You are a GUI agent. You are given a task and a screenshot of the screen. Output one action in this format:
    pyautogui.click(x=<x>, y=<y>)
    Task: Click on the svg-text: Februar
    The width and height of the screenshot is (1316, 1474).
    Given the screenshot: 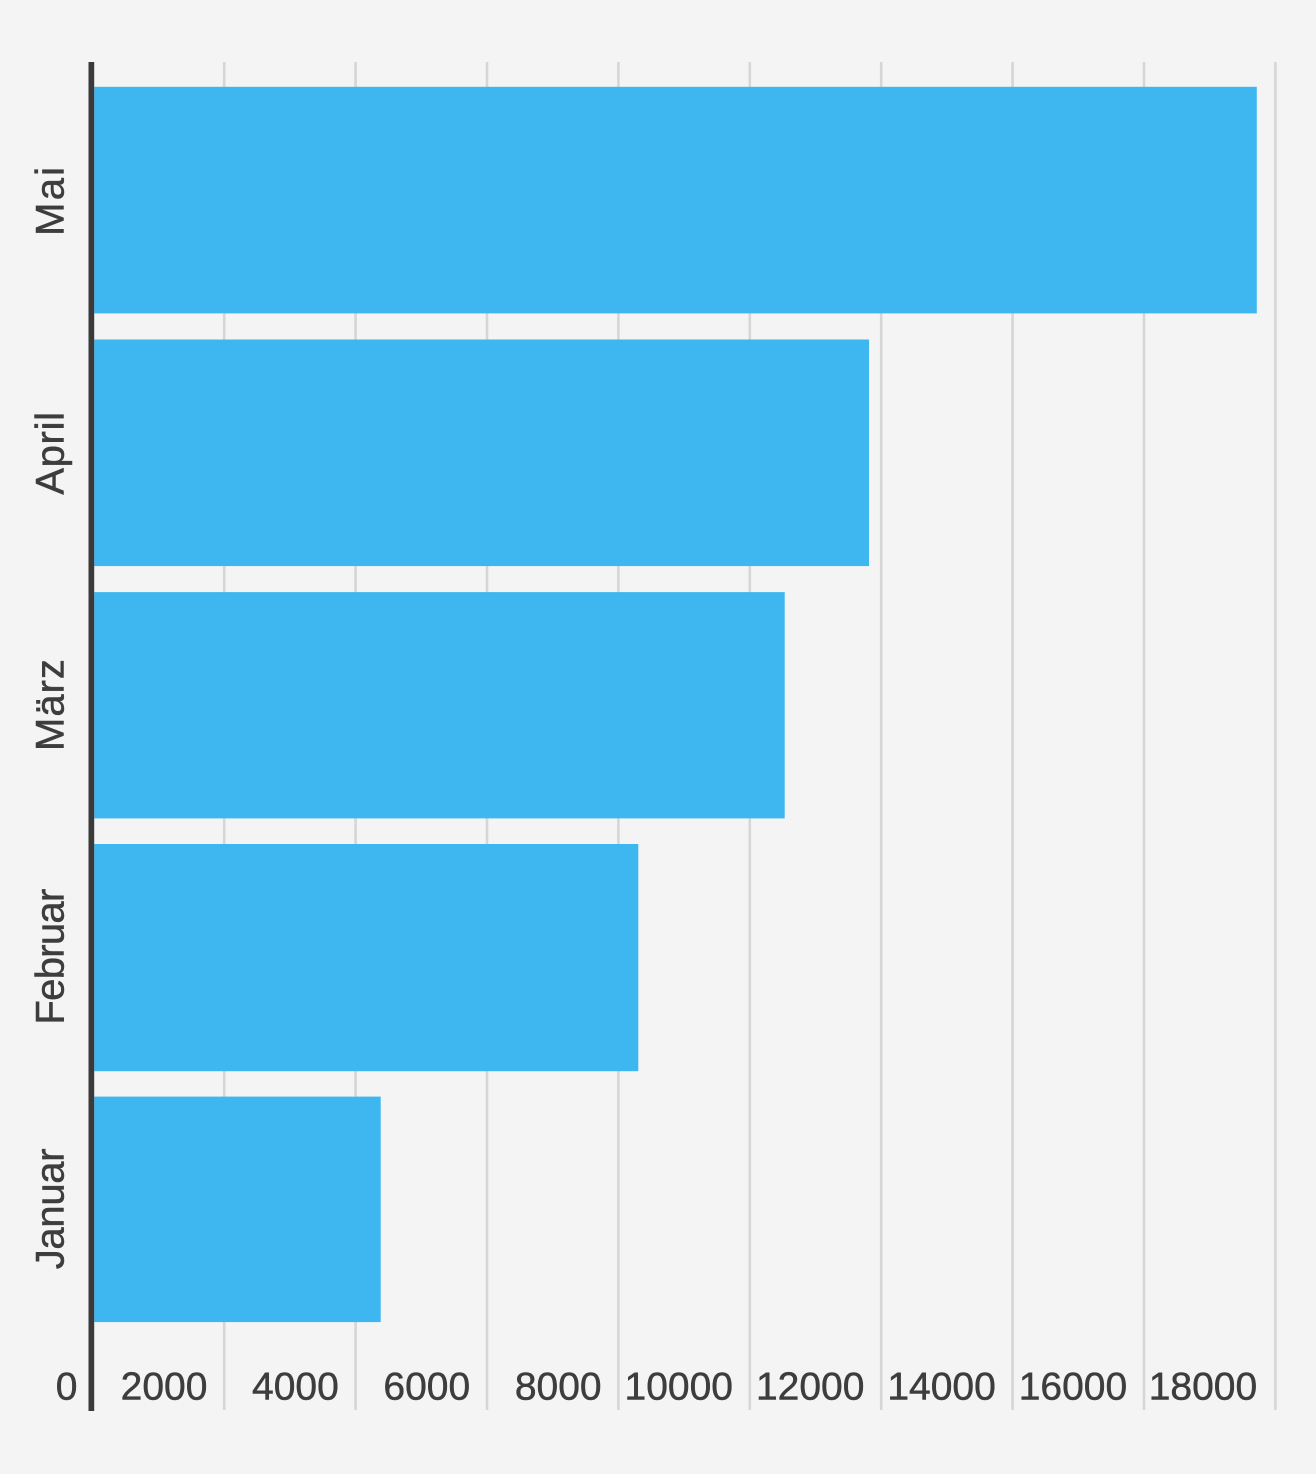 What is the action you would take?
    pyautogui.click(x=51, y=957)
    